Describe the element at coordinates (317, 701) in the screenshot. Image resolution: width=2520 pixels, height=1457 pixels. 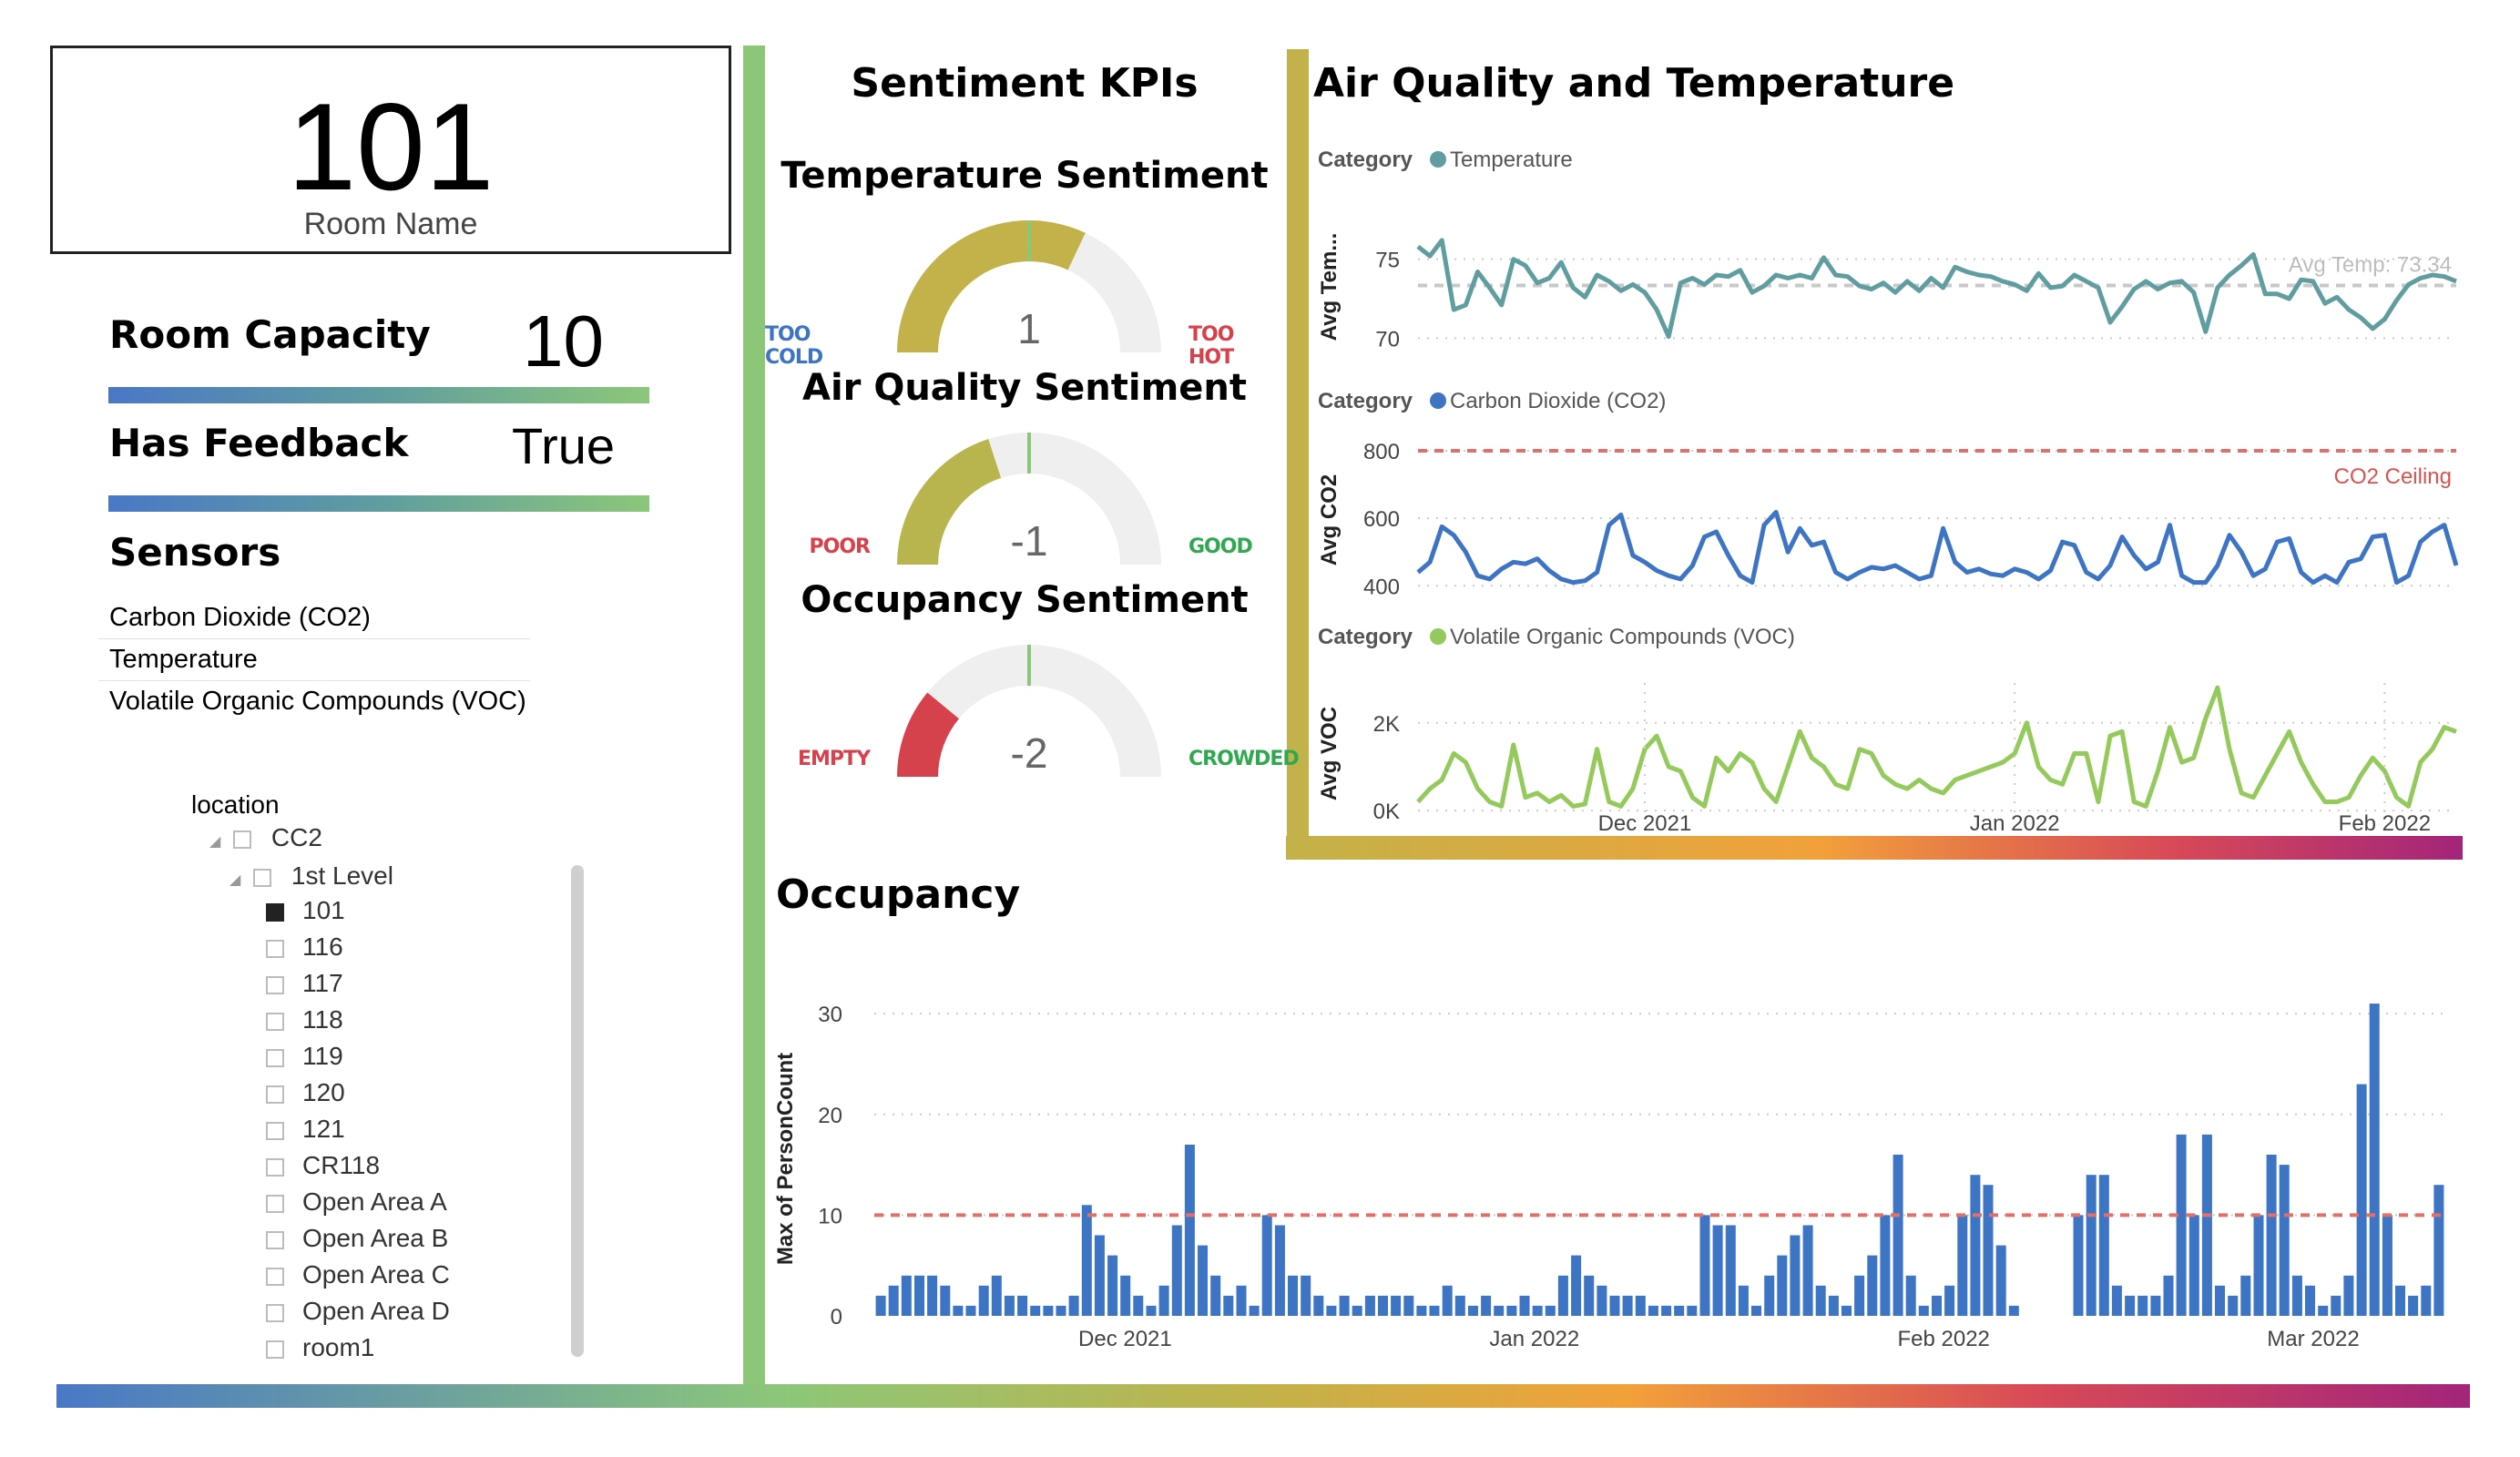
I see `sensor-item: Volatile Organic Compounds (VOC)` at that location.